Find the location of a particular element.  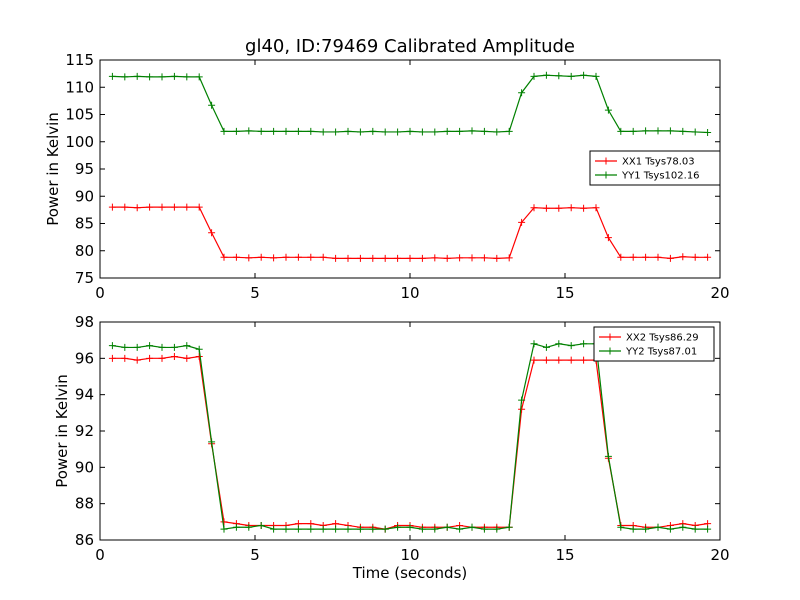

legend-label: YY2 Tsys87.01 is located at coordinates (661, 352).